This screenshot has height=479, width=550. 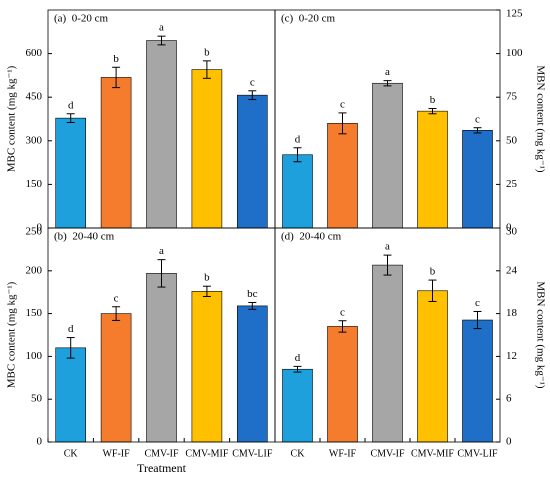 I want to click on y-tick-label: 30, so click(x=512, y=232).